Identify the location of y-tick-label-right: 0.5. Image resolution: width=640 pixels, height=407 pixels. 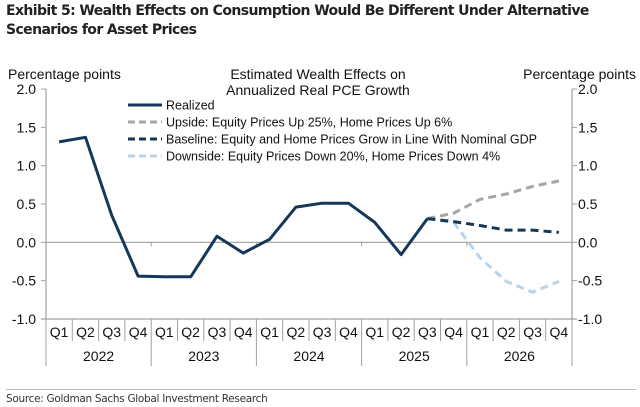
(588, 204).